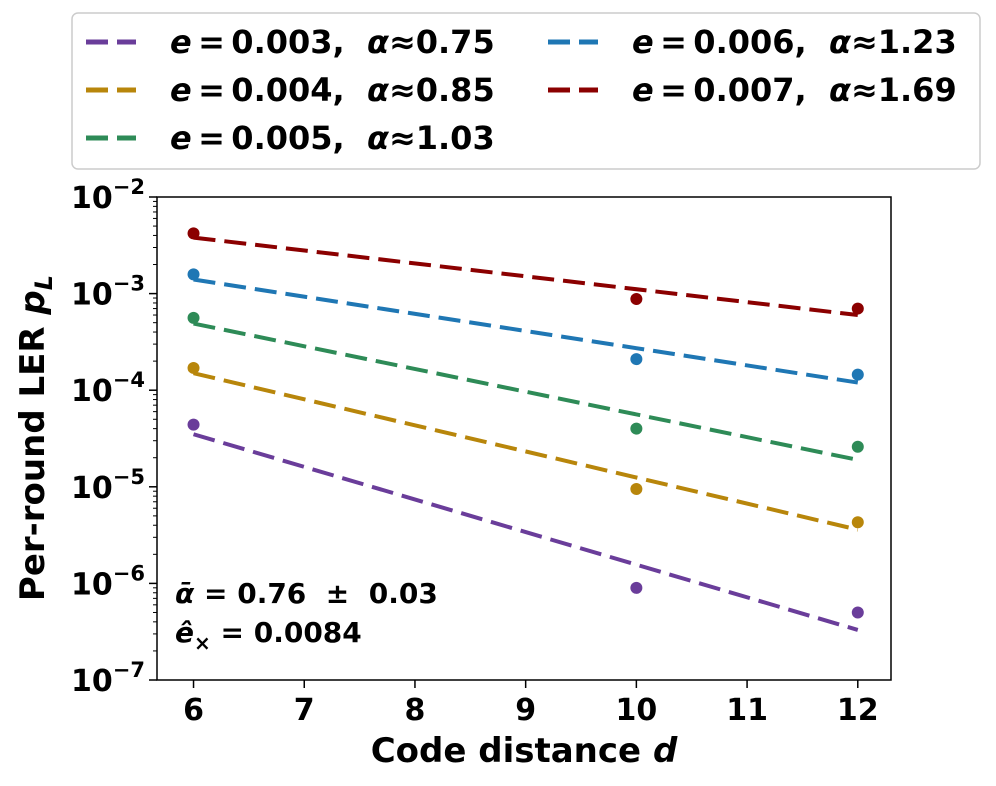 This screenshot has height=786, width=996. What do you see at coordinates (455, 138) in the screenshot?
I see `legend-label-part: 1.03` at bounding box center [455, 138].